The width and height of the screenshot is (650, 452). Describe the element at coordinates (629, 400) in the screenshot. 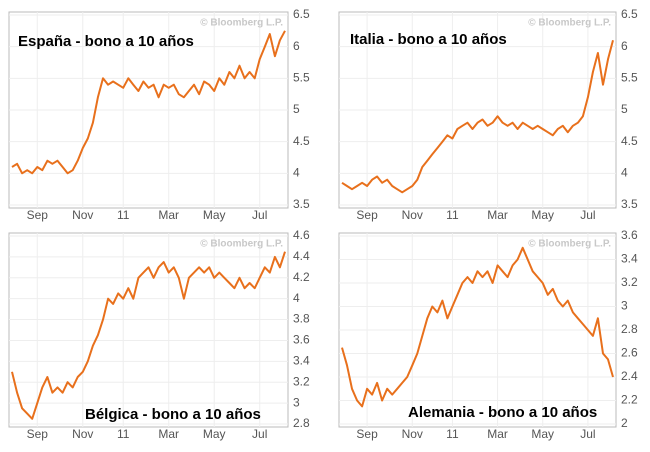

I see `y-tick-label: 2.2` at that location.